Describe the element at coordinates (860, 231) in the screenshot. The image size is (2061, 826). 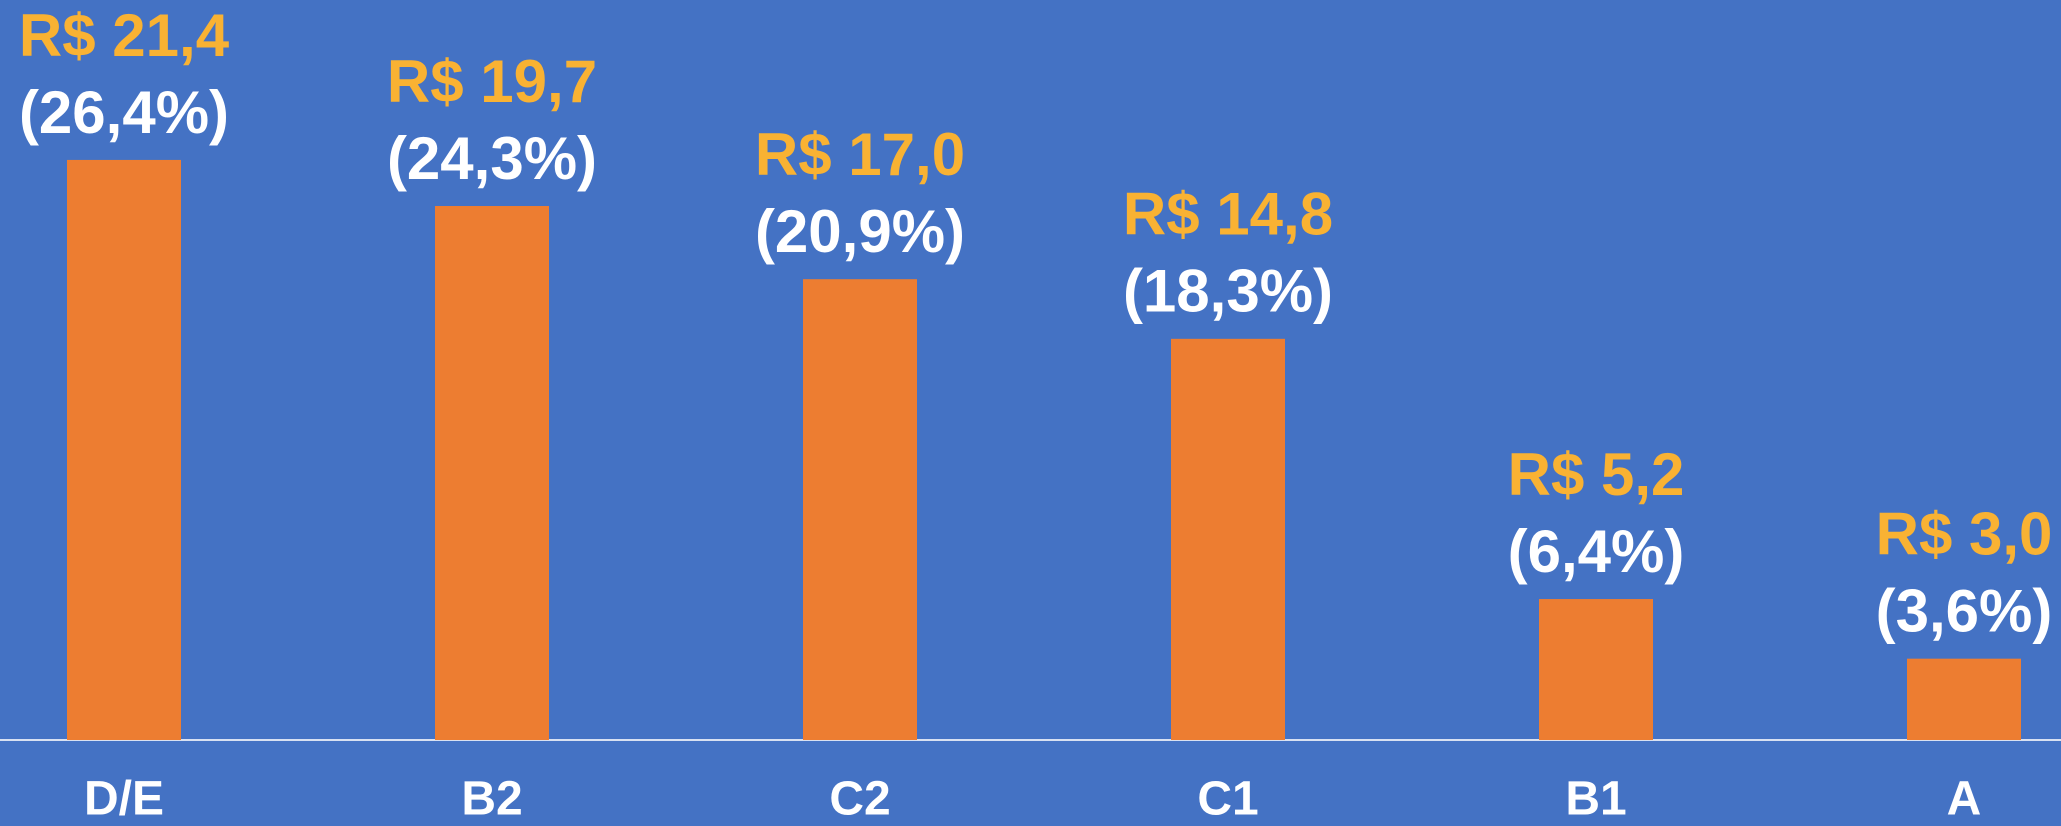
I see `share-label: (20,9%)` at that location.